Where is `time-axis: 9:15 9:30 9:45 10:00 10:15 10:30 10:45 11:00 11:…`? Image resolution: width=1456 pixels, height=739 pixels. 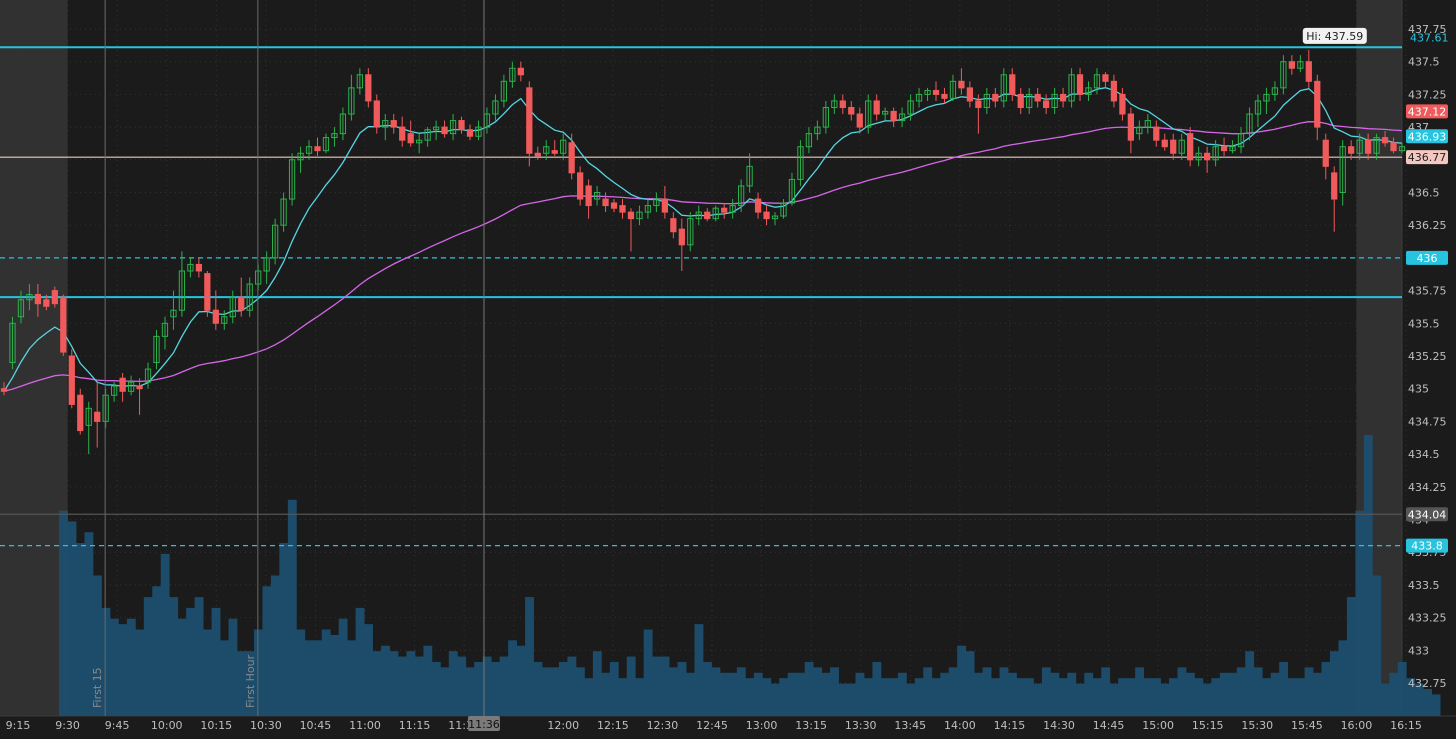 time-axis: 9:15 9:30 9:45 10:00 10:15 10:30 10:45 11:00 11:… is located at coordinates (714, 724).